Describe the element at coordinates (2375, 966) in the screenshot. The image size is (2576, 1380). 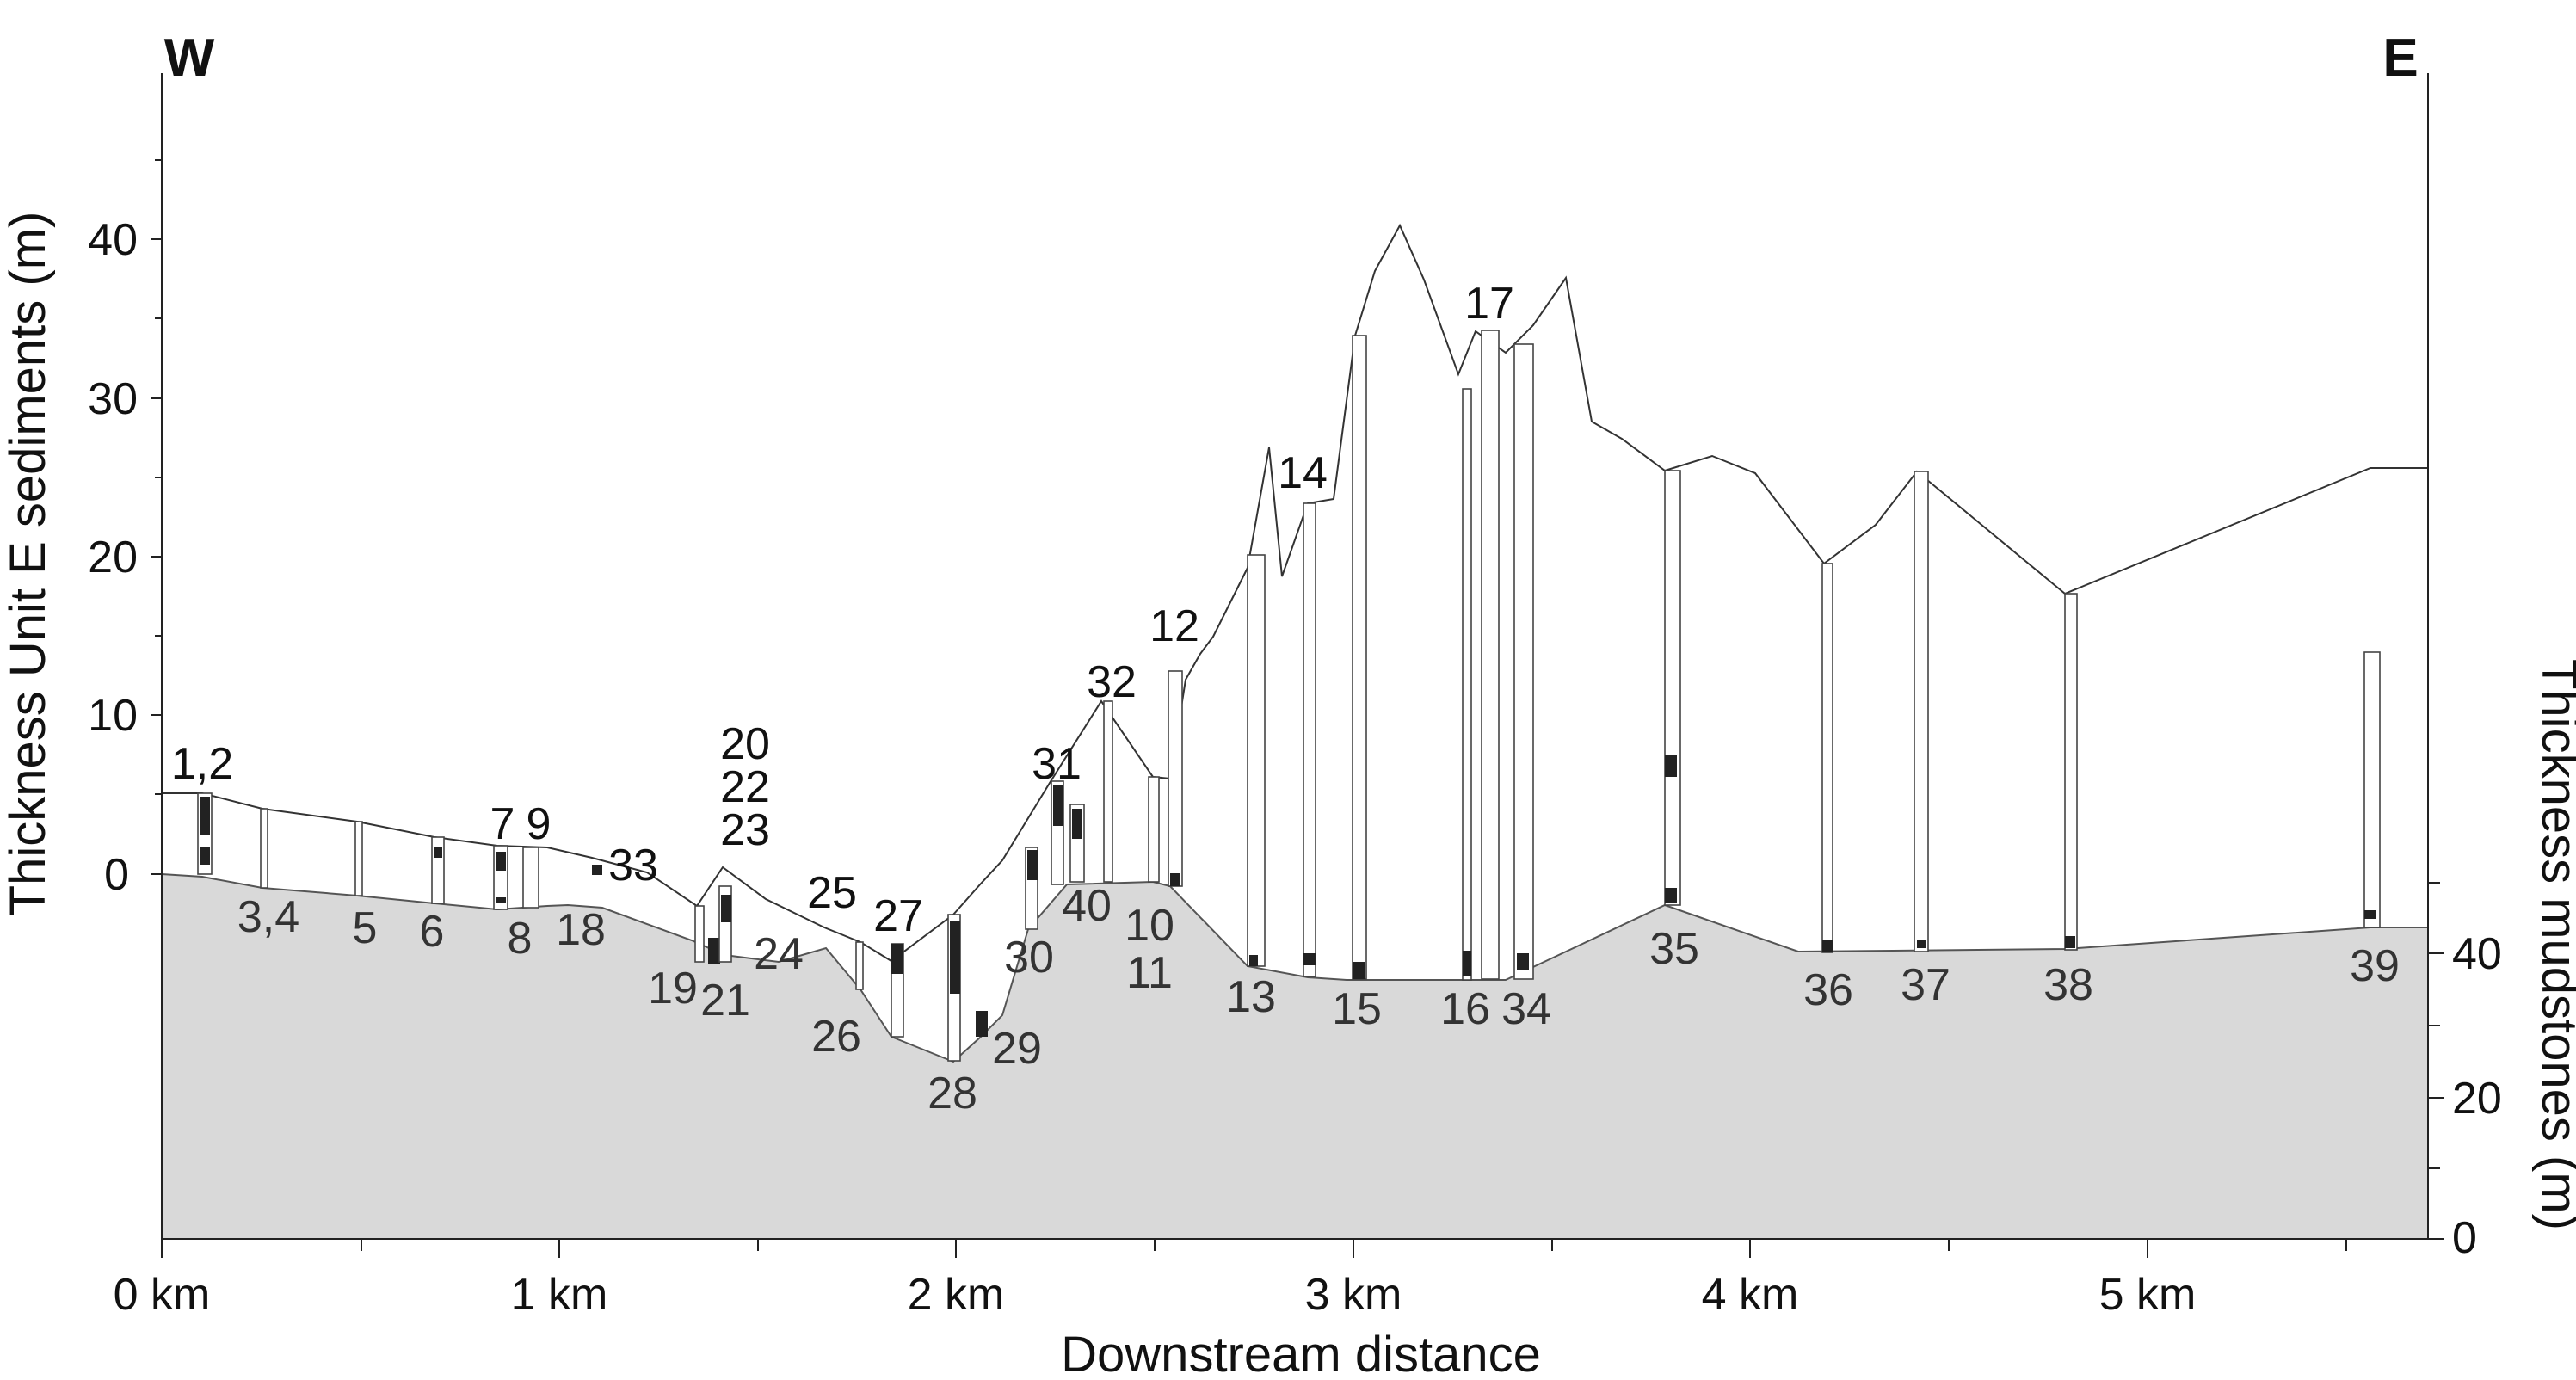
I see `section-label: 39` at that location.